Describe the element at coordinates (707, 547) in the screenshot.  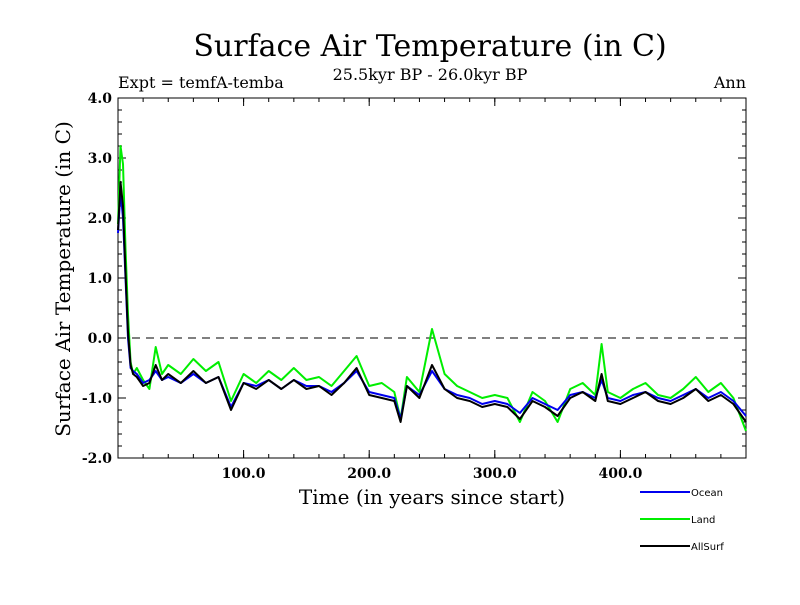
I see `legend-label-allsurf: AllSurf` at that location.